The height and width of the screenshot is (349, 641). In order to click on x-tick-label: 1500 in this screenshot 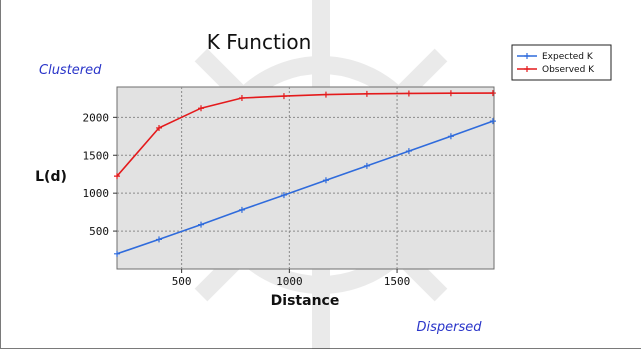, I will do `click(397, 281)`.